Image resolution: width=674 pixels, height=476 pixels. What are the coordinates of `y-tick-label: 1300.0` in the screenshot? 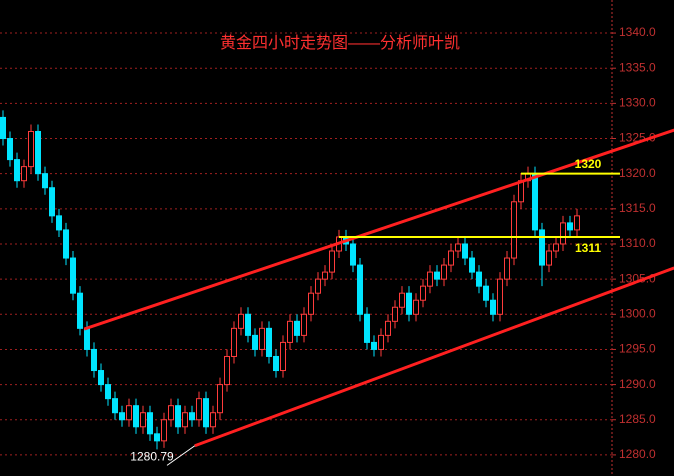 It's located at (637, 313).